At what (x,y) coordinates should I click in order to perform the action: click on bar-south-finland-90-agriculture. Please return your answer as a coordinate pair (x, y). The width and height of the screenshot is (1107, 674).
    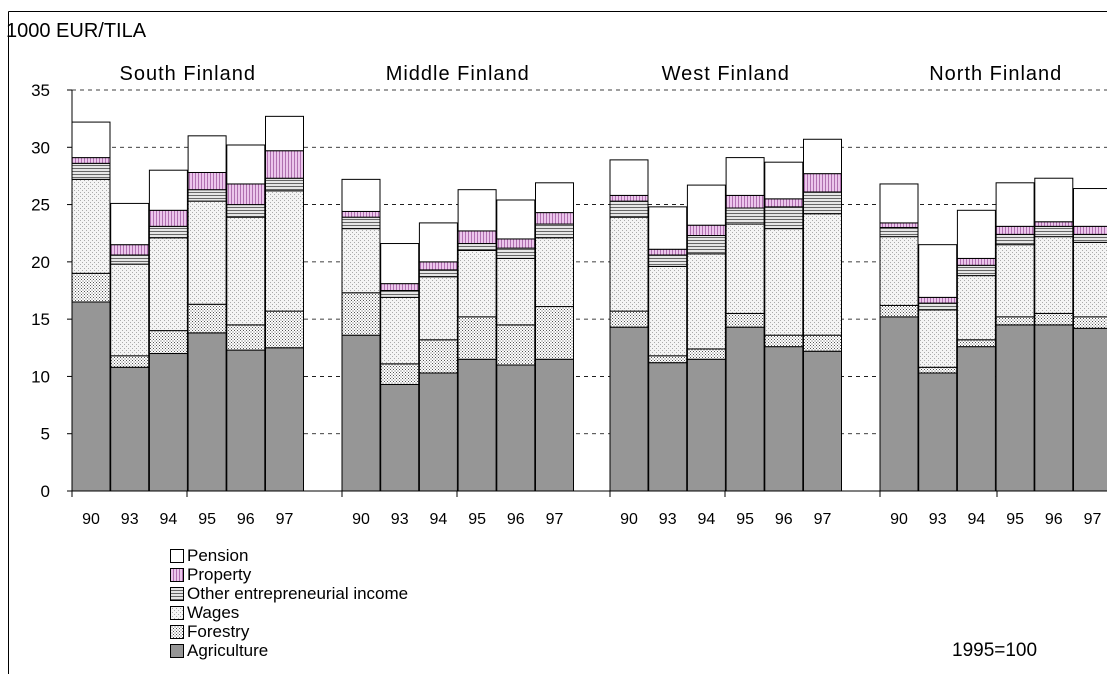
    Looking at the image, I should click on (91, 396).